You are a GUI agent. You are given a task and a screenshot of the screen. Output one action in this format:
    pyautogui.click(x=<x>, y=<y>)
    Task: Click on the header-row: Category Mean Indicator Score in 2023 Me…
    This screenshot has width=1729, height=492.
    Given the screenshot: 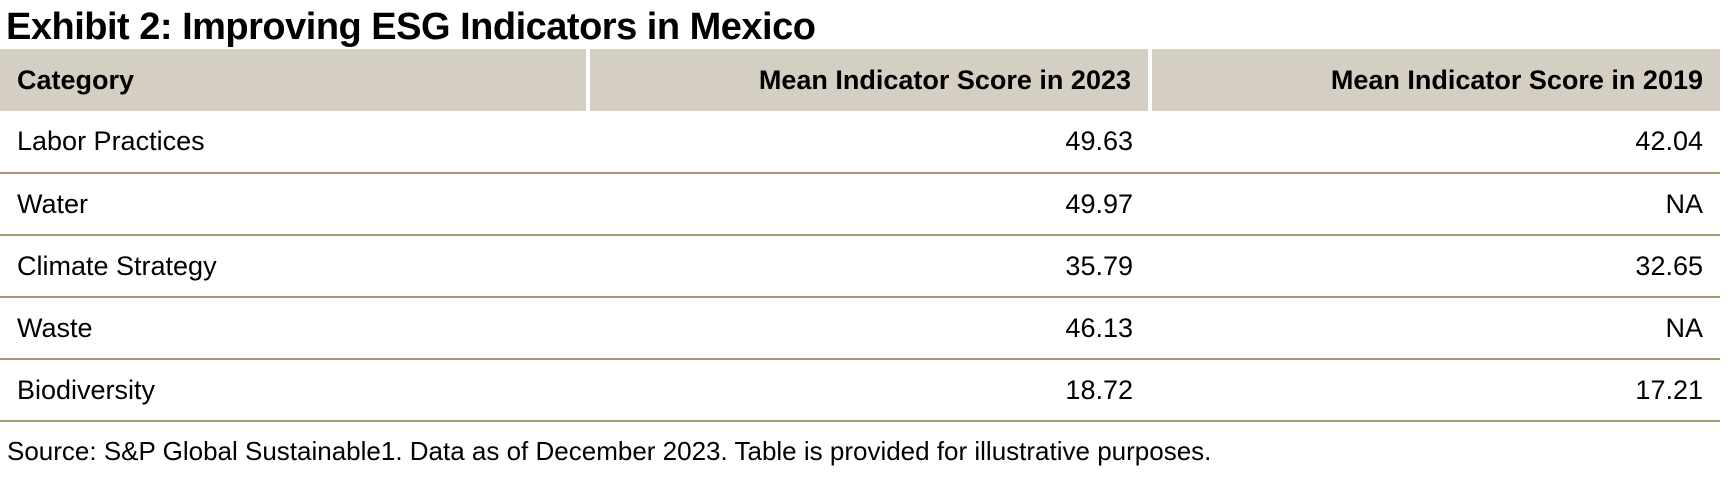 What is the action you would take?
    pyautogui.click(x=860, y=80)
    